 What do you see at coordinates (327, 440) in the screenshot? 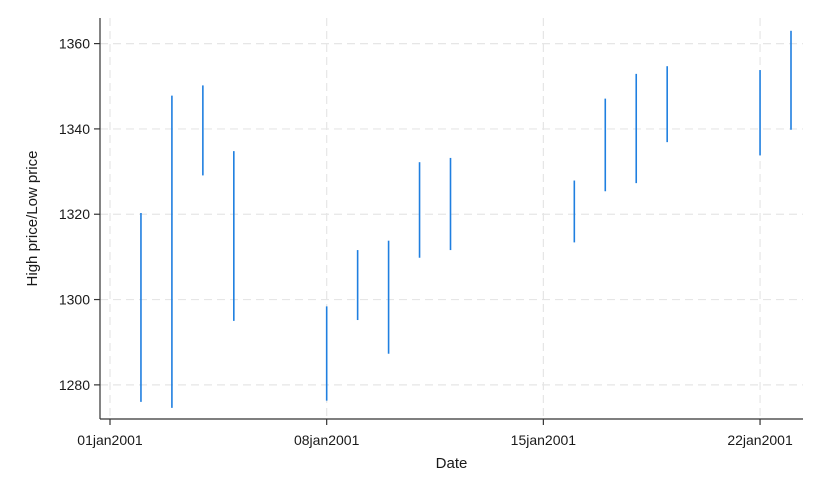
I see `x-tick-label: 08jan2001` at bounding box center [327, 440].